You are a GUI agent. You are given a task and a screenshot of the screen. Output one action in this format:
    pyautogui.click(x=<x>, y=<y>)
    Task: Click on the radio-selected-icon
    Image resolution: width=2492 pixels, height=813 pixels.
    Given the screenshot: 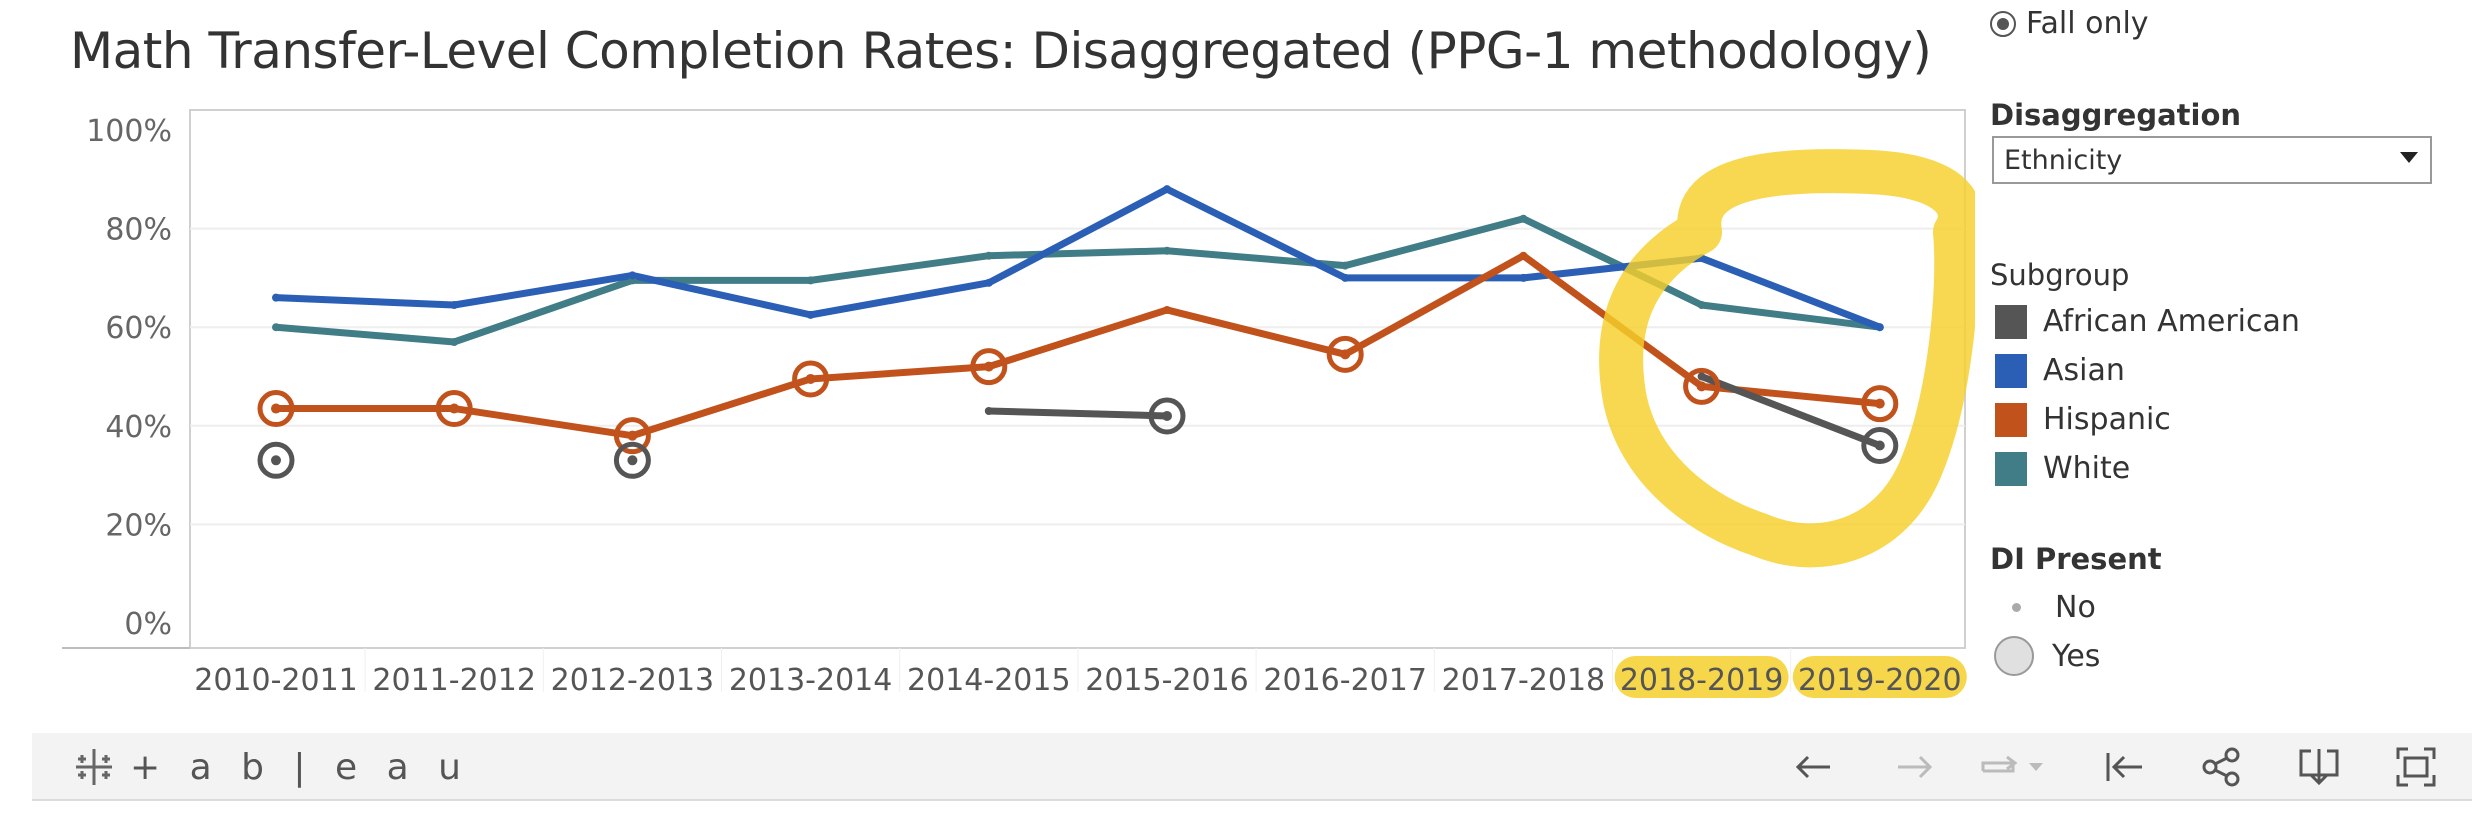 What is the action you would take?
    pyautogui.click(x=2003, y=23)
    